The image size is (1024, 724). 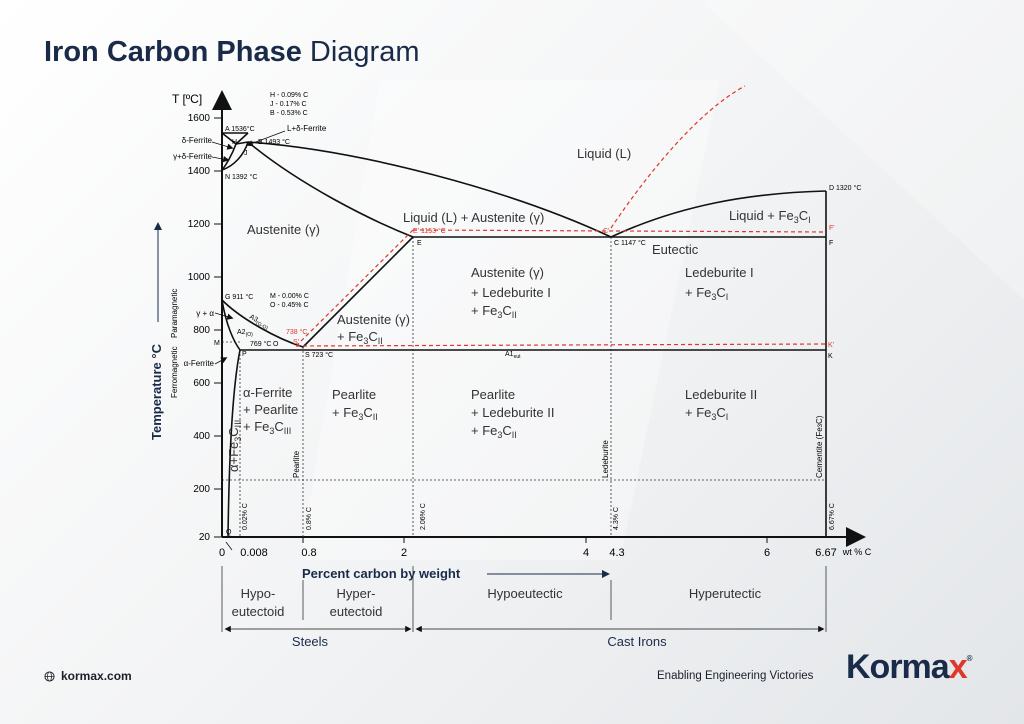 I want to click on svg-text: H - 0.09% C, so click(x=289, y=95).